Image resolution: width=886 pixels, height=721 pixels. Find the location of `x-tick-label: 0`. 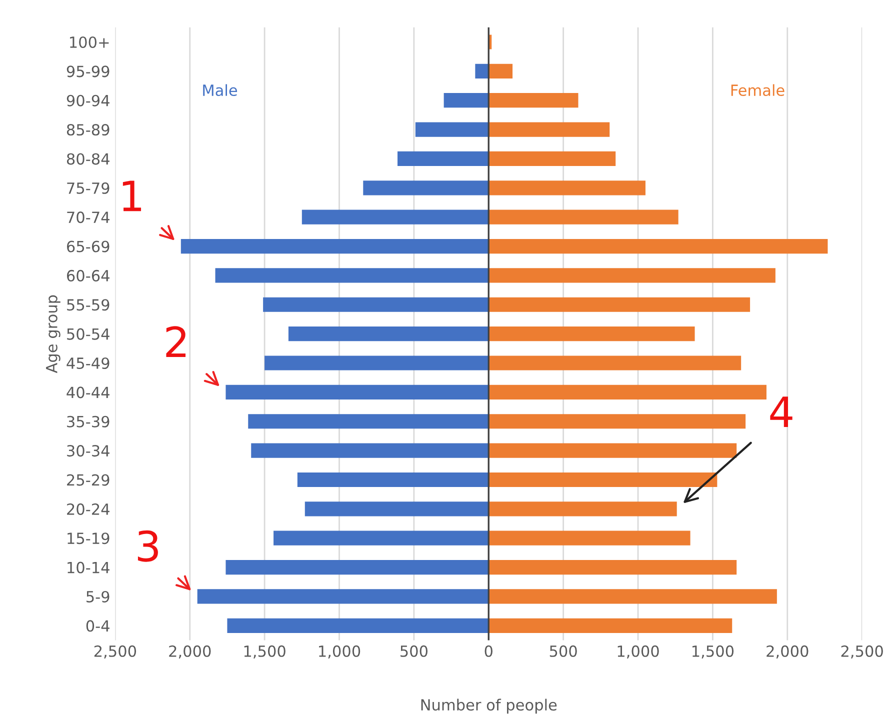

x-tick-label: 0 is located at coordinates (488, 651).